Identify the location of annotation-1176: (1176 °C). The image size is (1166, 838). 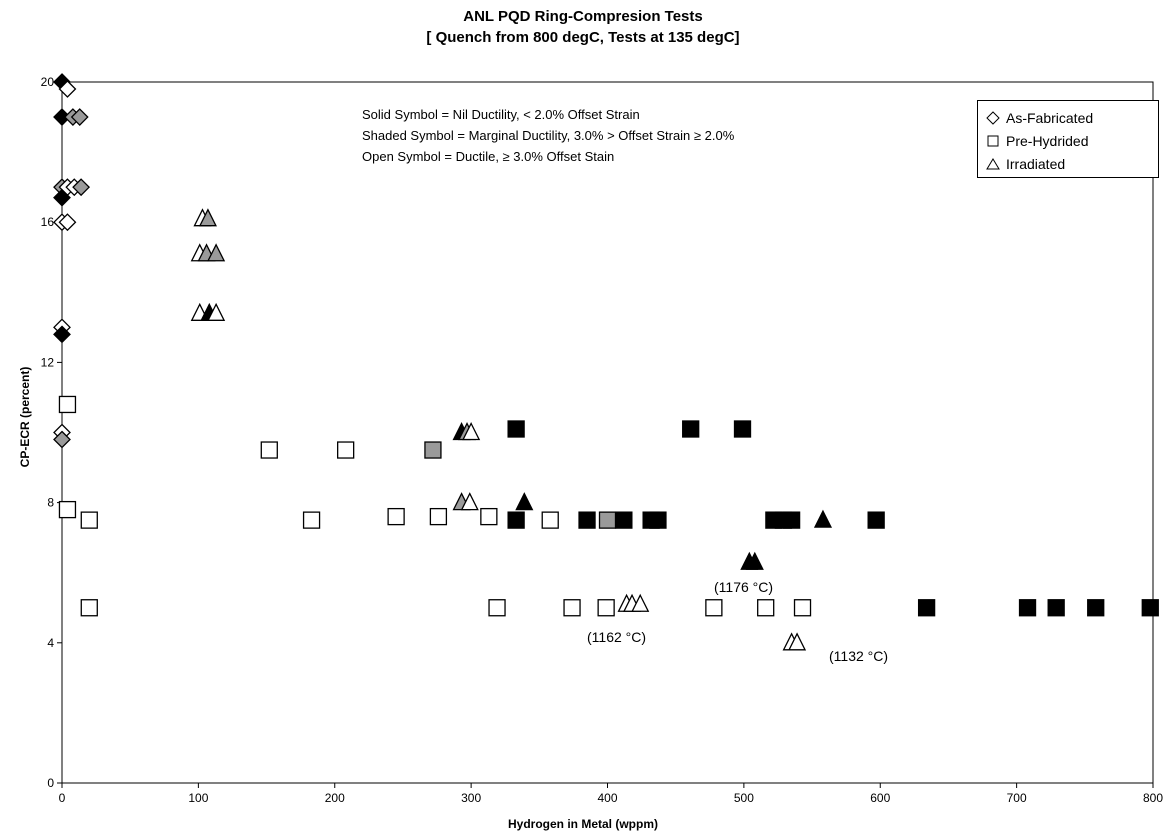
(744, 587).